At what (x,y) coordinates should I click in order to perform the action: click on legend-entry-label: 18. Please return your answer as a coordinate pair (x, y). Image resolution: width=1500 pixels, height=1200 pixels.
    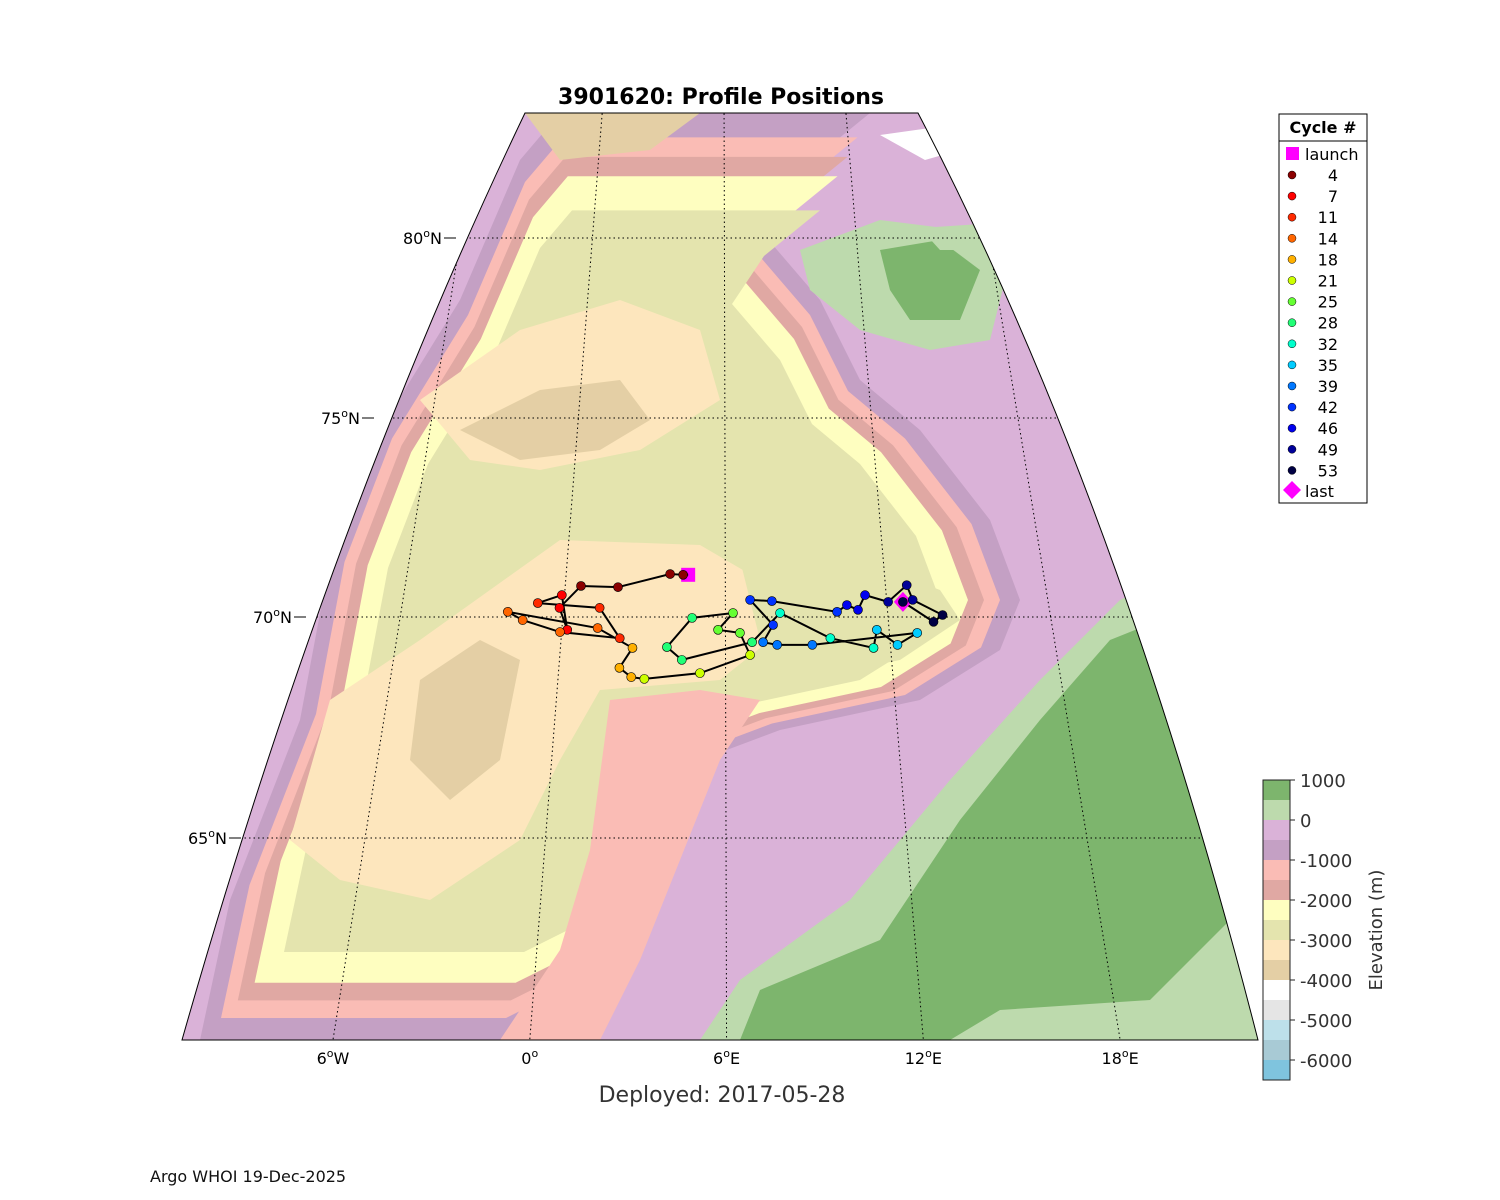
    Looking at the image, I should click on (1328, 259).